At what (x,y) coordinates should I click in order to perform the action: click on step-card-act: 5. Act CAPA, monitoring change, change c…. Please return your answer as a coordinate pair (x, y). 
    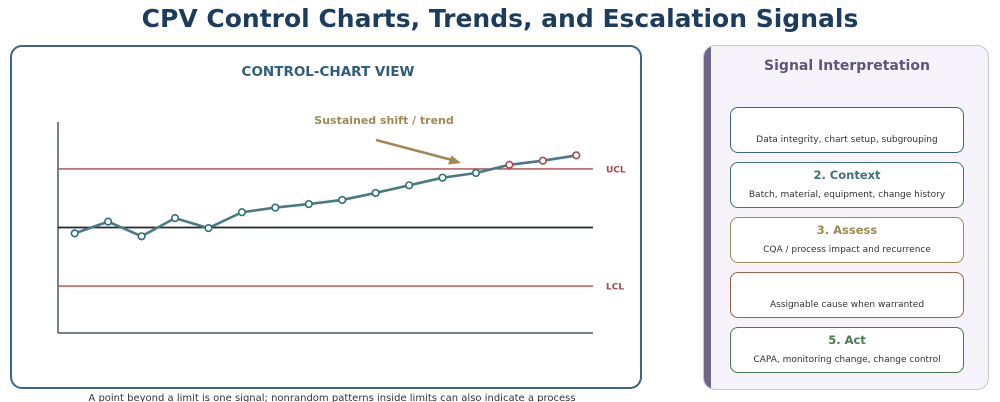
    Looking at the image, I should click on (847, 350).